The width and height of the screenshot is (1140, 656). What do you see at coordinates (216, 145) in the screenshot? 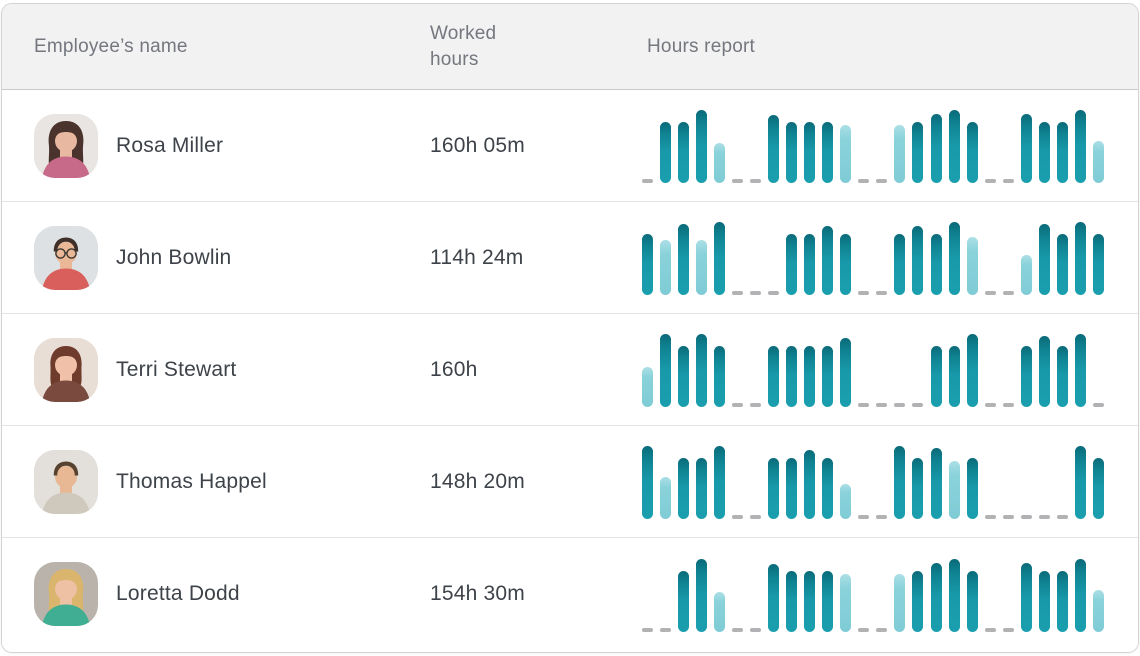
I see `employee-cell: Rosa Miller` at bounding box center [216, 145].